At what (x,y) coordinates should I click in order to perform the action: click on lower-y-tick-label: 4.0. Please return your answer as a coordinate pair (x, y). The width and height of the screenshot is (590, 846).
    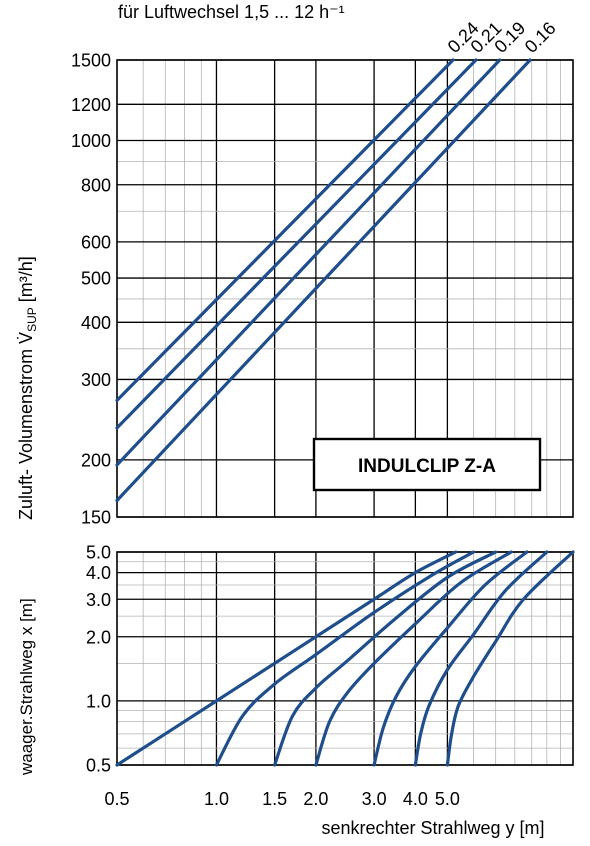
    Looking at the image, I should click on (98, 573).